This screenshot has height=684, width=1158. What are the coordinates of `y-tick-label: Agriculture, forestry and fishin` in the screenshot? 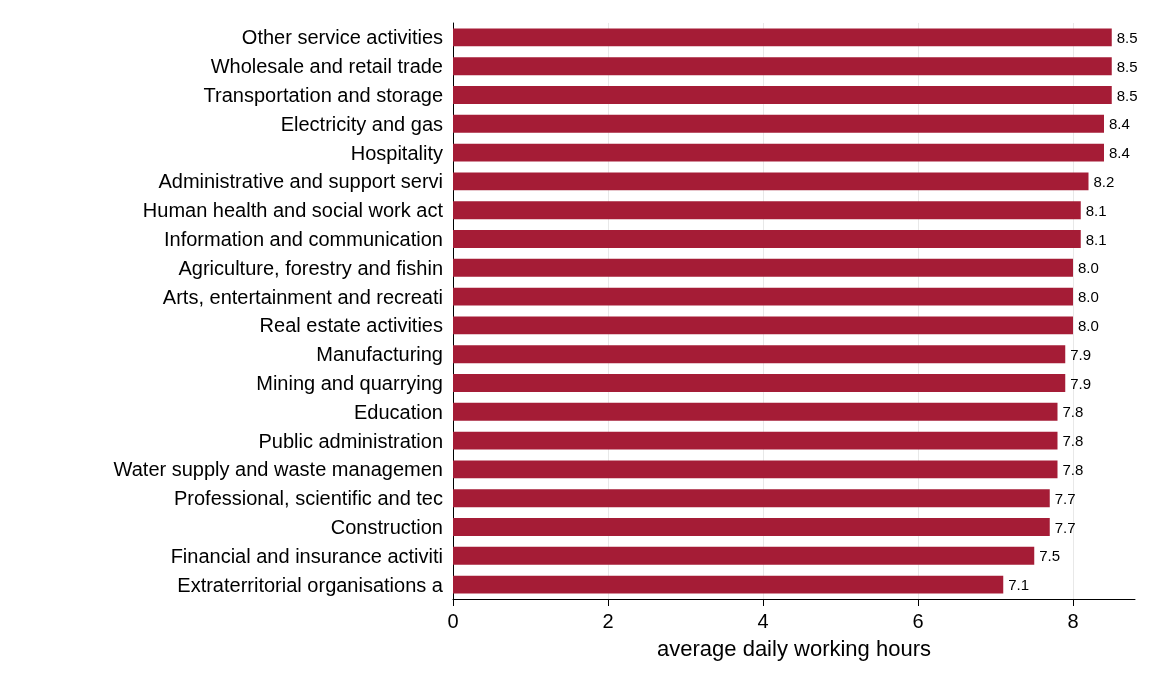 It's located at (310, 267).